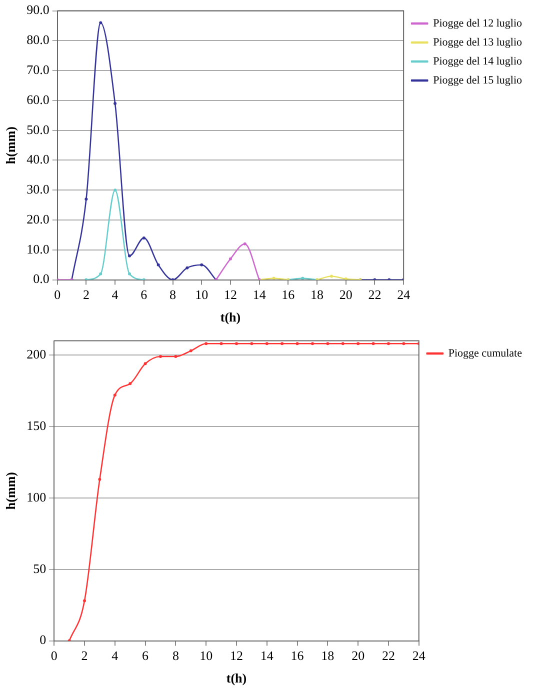 The width and height of the screenshot is (536, 691). Describe the element at coordinates (38, 129) in the screenshot. I see `y-tick-label: 50.0` at that location.